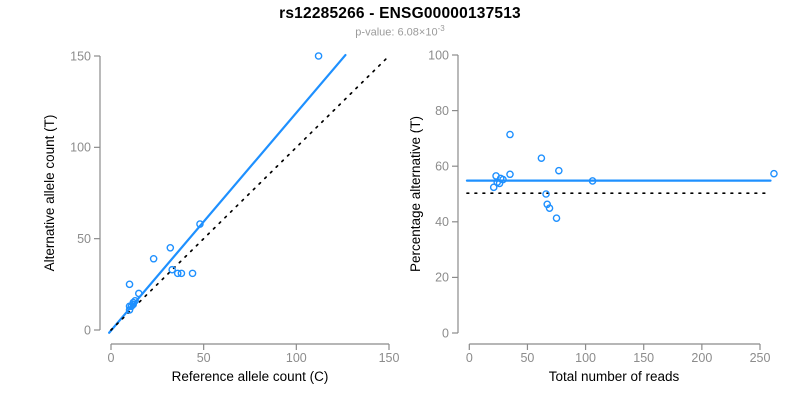  I want to click on x-axis-title: Reference allele count (C), so click(250, 376).